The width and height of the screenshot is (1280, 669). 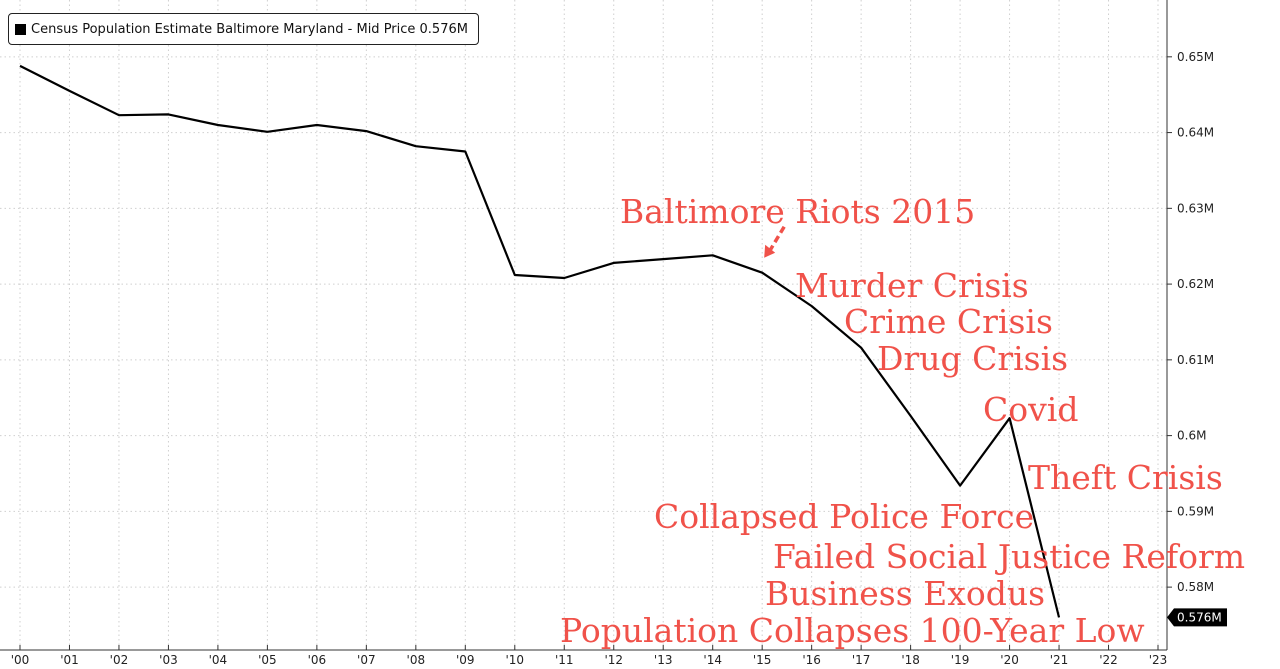 What do you see at coordinates (770, 251) in the screenshot?
I see `arrow-head` at bounding box center [770, 251].